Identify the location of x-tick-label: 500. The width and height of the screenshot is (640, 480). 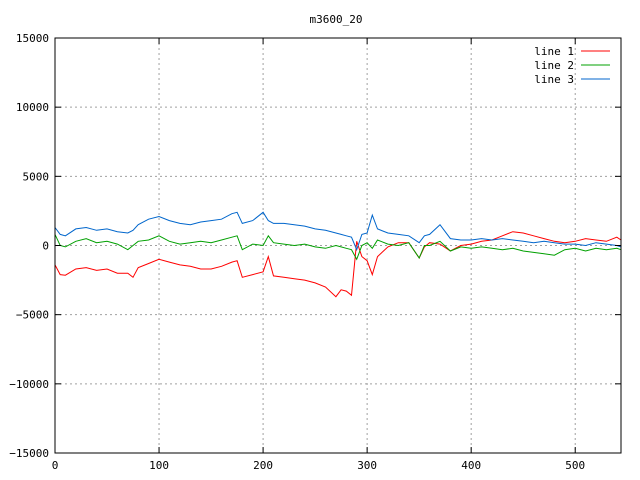
(575, 465).